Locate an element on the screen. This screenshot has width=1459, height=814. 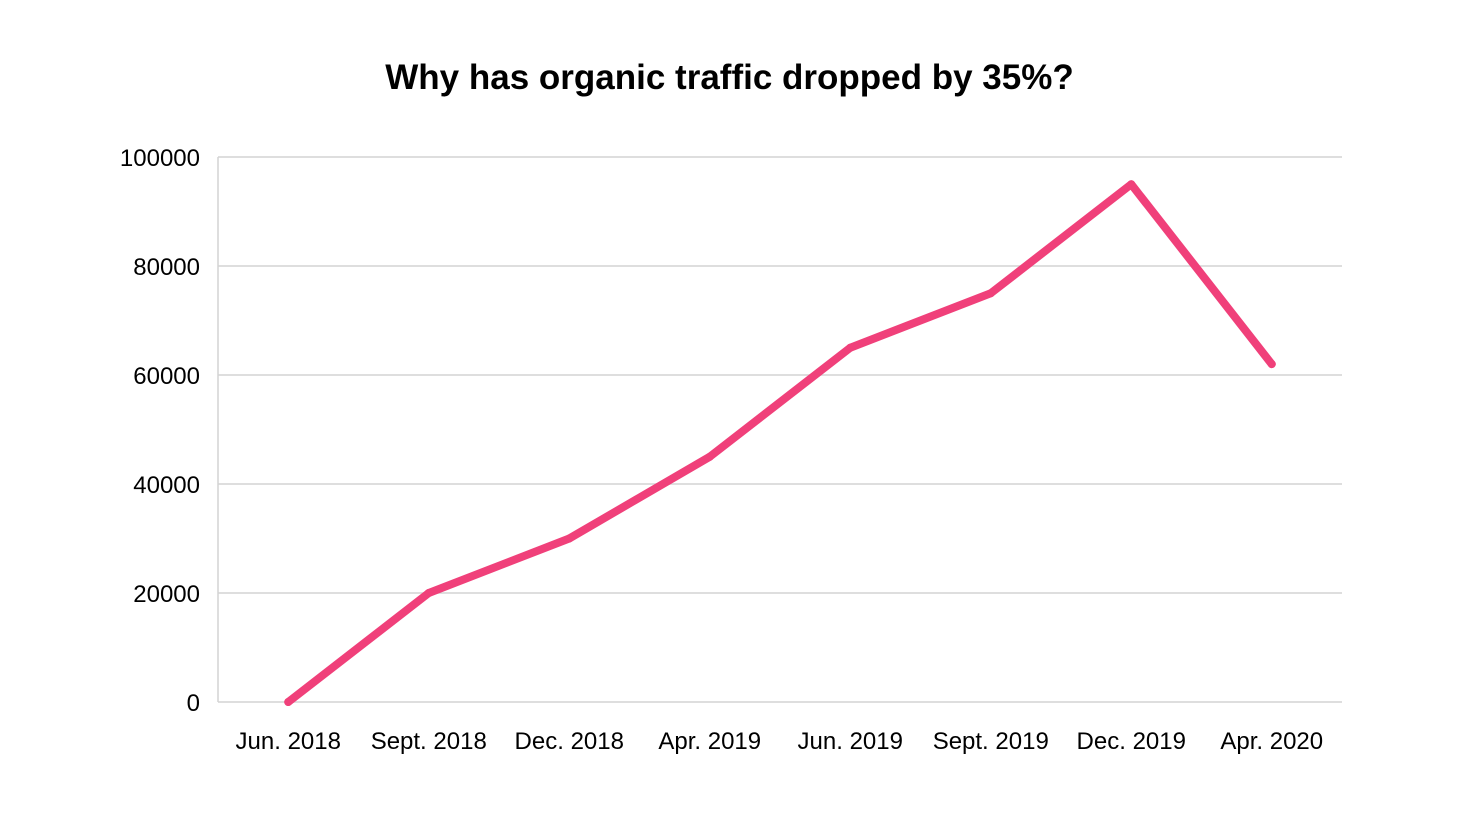
chart-title: Why has organic traffic dropped by 35%? is located at coordinates (729, 77).